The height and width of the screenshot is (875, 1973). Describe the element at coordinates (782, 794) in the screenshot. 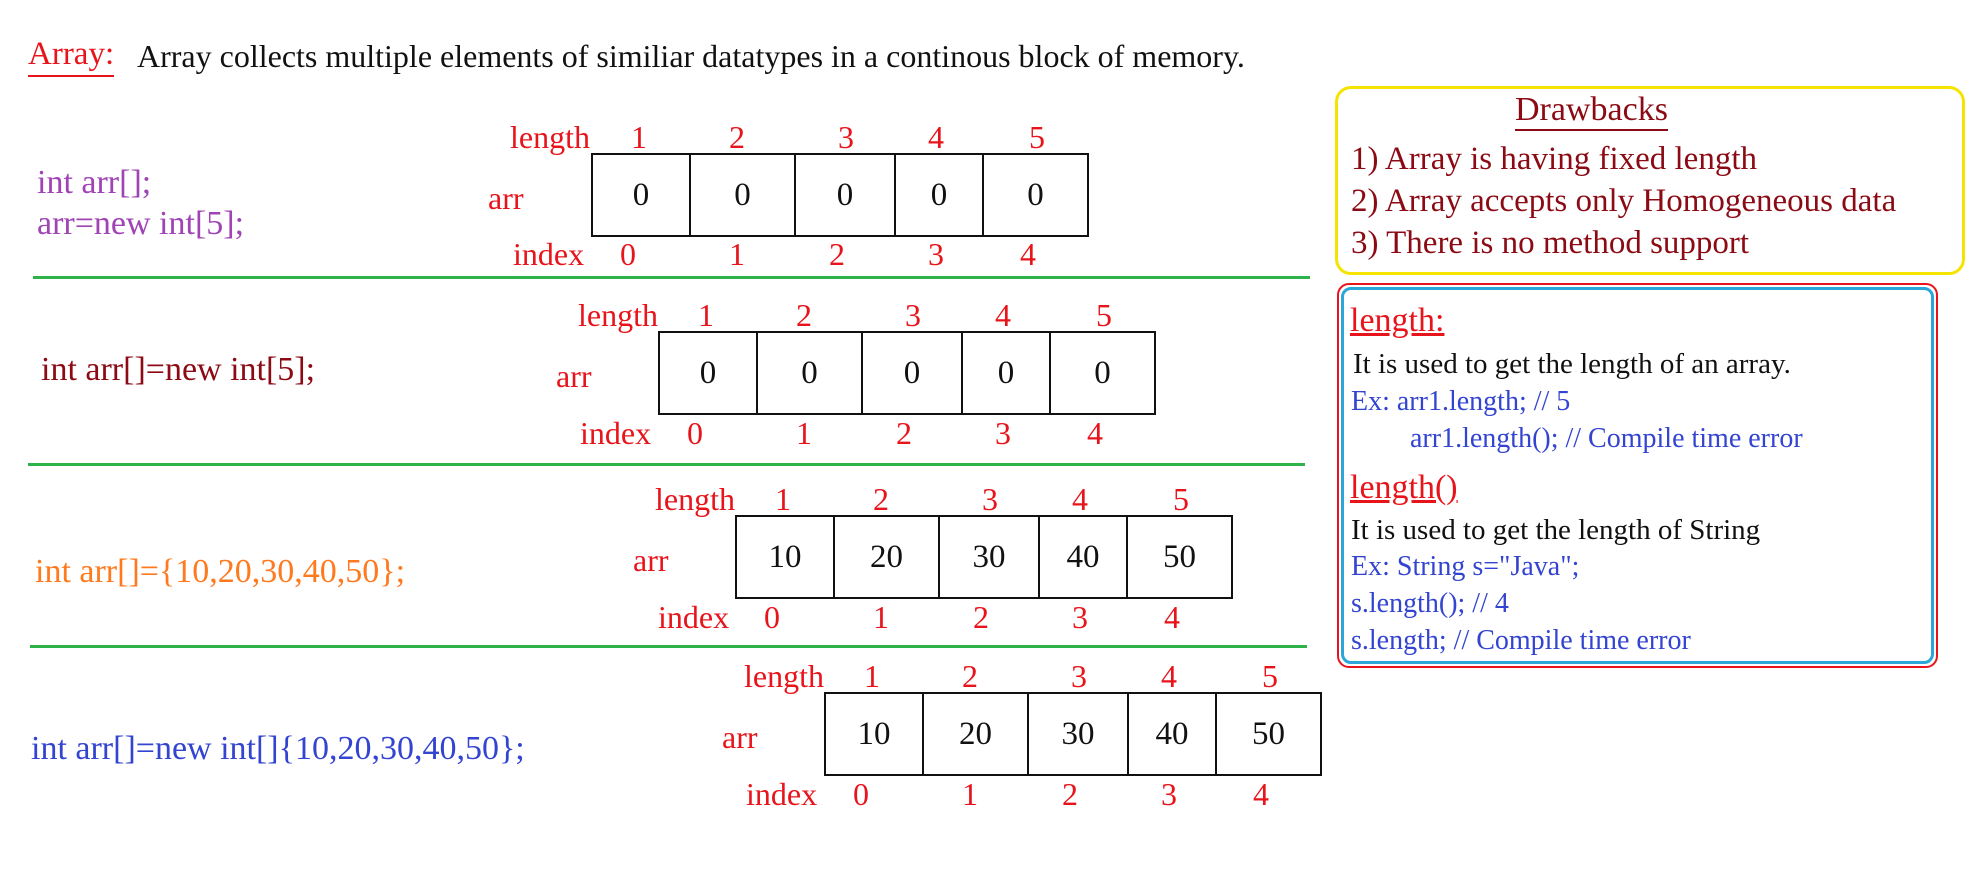

I see `row-4-index-label: index` at that location.